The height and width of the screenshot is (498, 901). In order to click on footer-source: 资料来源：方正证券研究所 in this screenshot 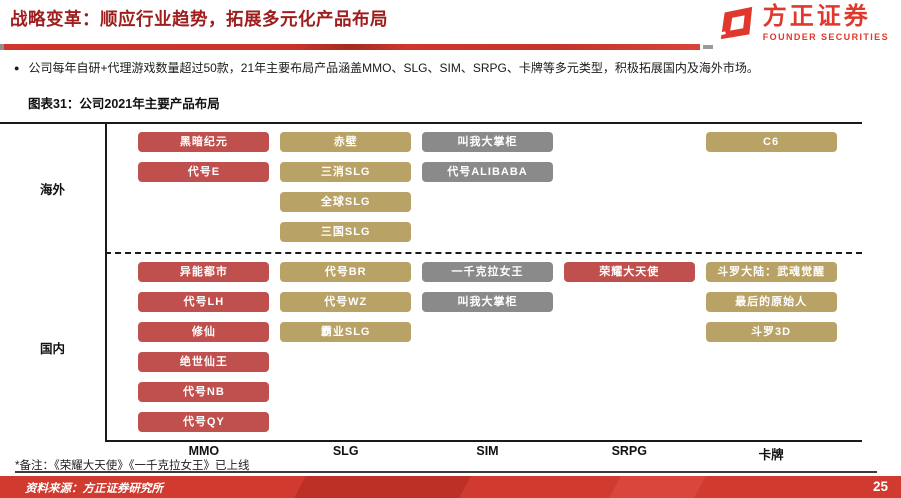, I will do `click(94, 489)`.